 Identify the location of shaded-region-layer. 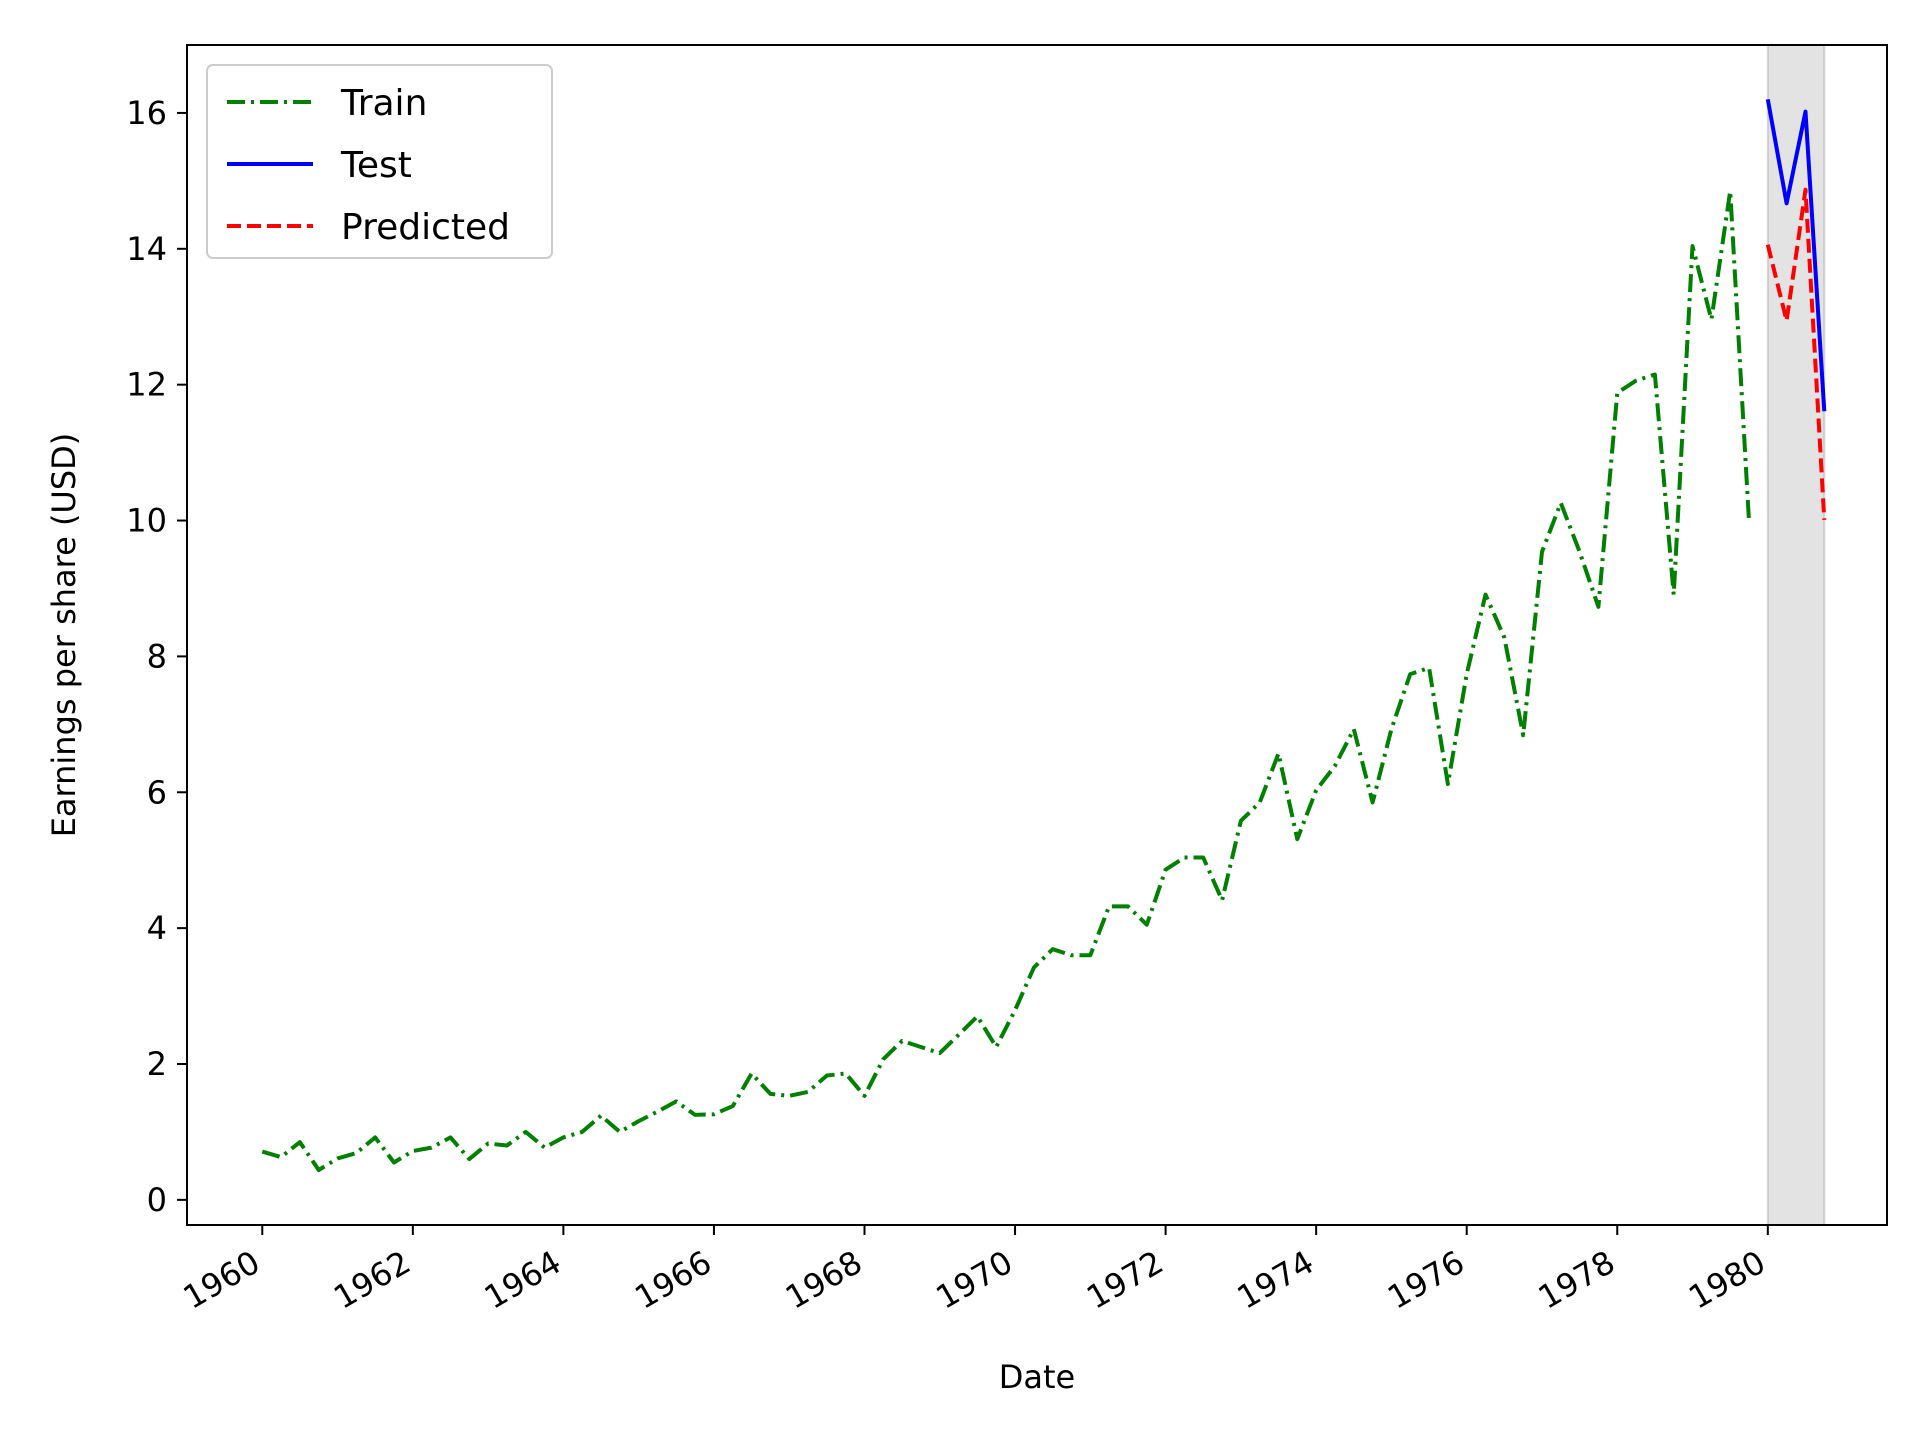
(1796, 635).